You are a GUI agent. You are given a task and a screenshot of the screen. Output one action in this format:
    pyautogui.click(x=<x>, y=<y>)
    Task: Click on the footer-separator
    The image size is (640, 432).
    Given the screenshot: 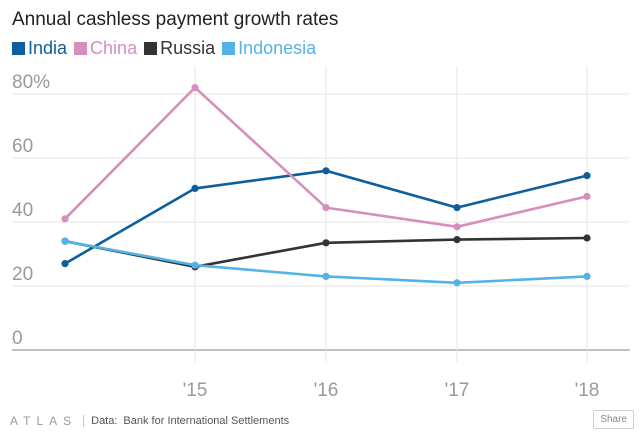 What is the action you would take?
    pyautogui.click(x=84, y=421)
    